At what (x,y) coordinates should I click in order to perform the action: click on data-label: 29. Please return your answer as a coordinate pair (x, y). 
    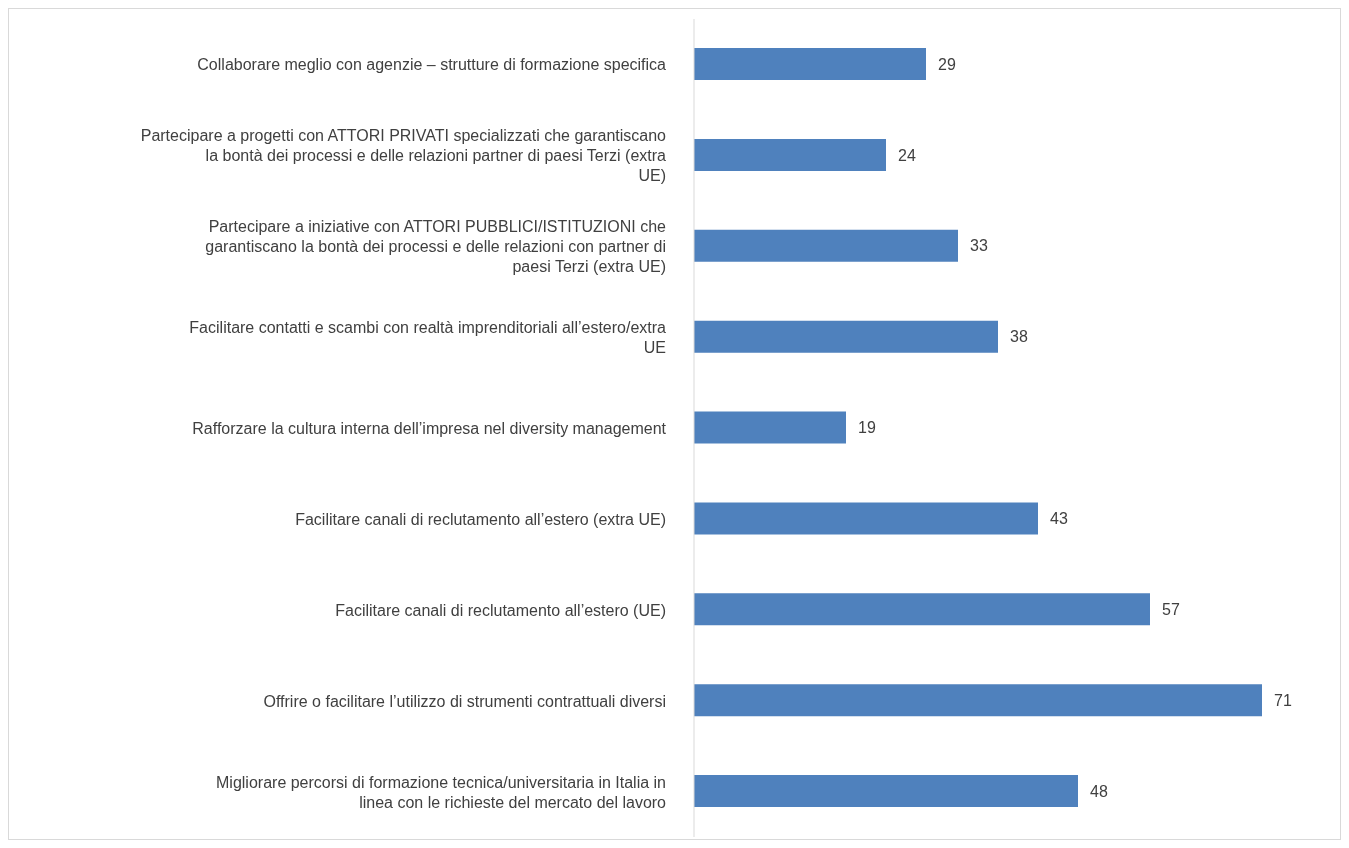
    Looking at the image, I should click on (947, 64).